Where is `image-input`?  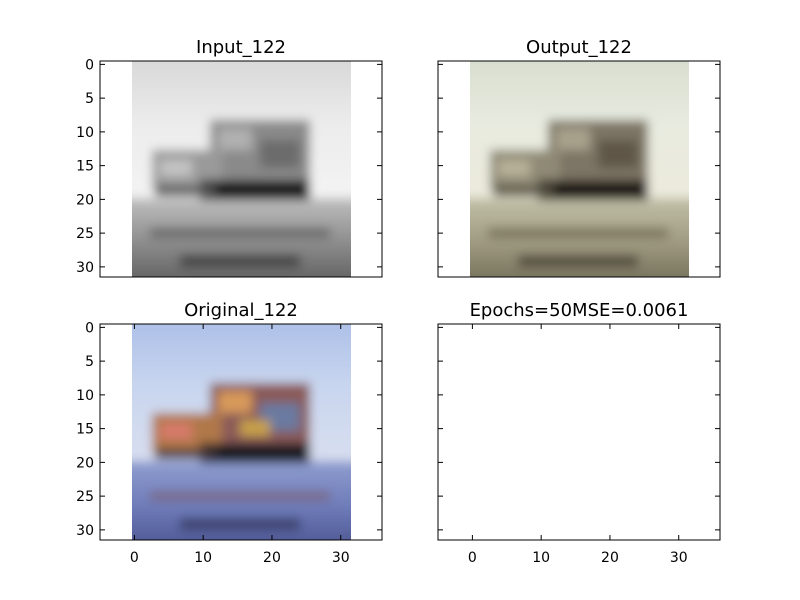 image-input is located at coordinates (241, 169).